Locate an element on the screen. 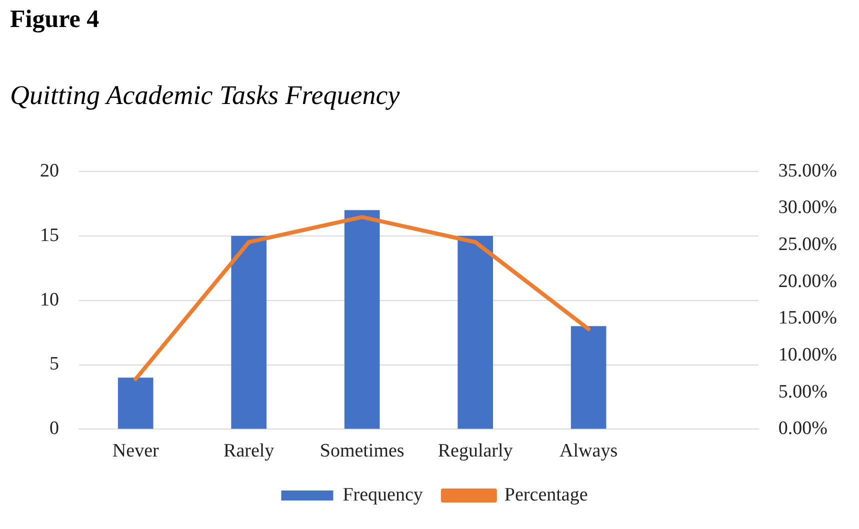 This screenshot has width=859, height=529. y2-tick-label: 35.00% is located at coordinates (808, 171).